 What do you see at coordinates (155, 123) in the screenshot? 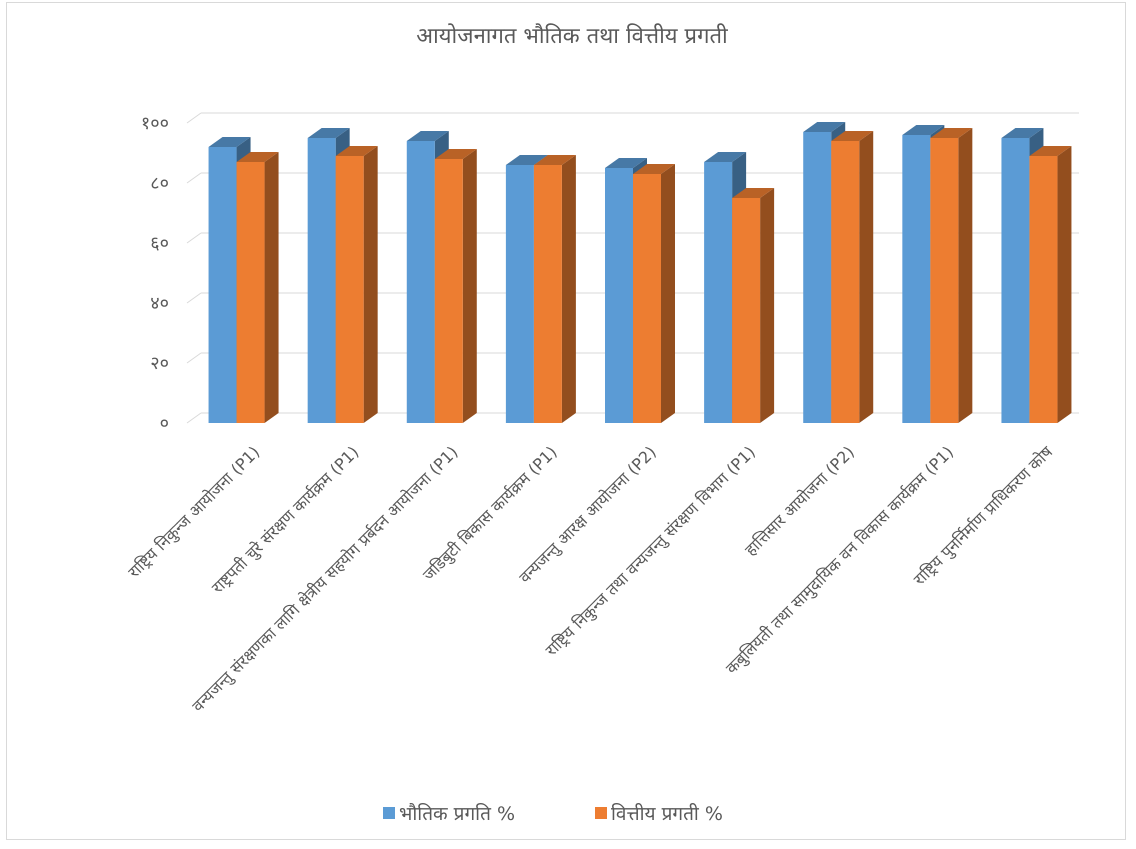
I see `y-tick-label: १००` at bounding box center [155, 123].